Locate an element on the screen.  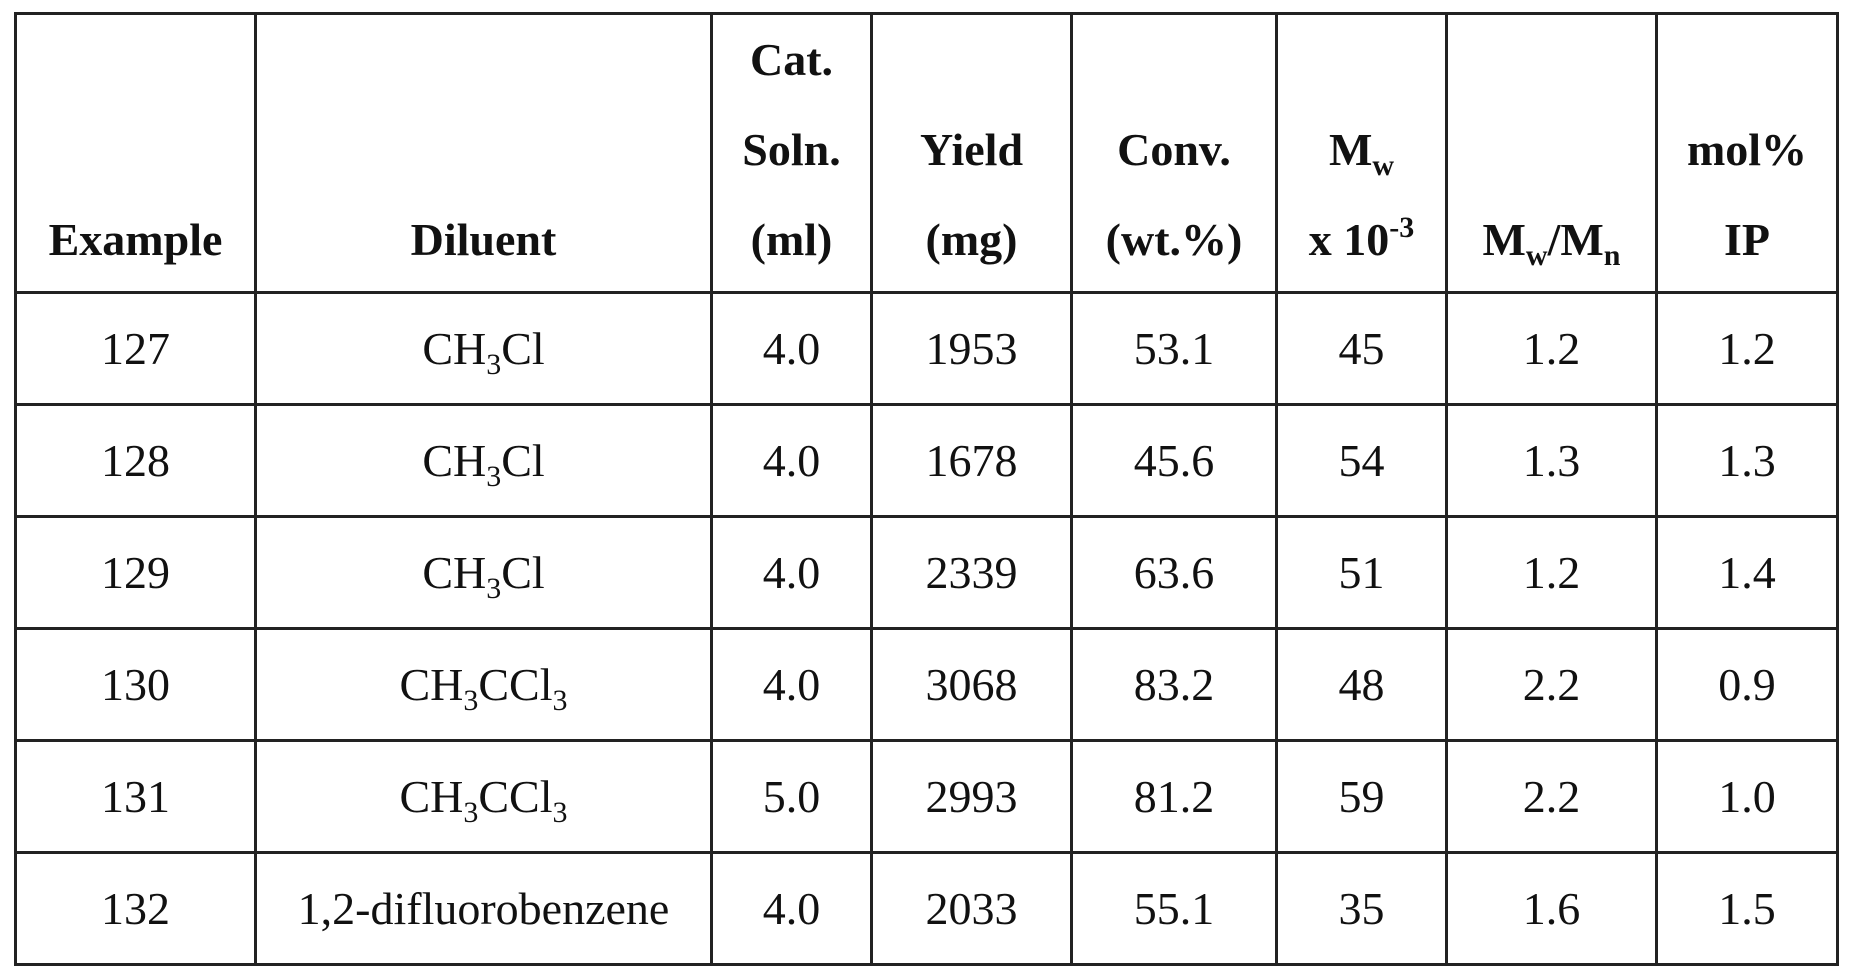
header-mwmn-sub1: w is located at coordinates (1537, 255).